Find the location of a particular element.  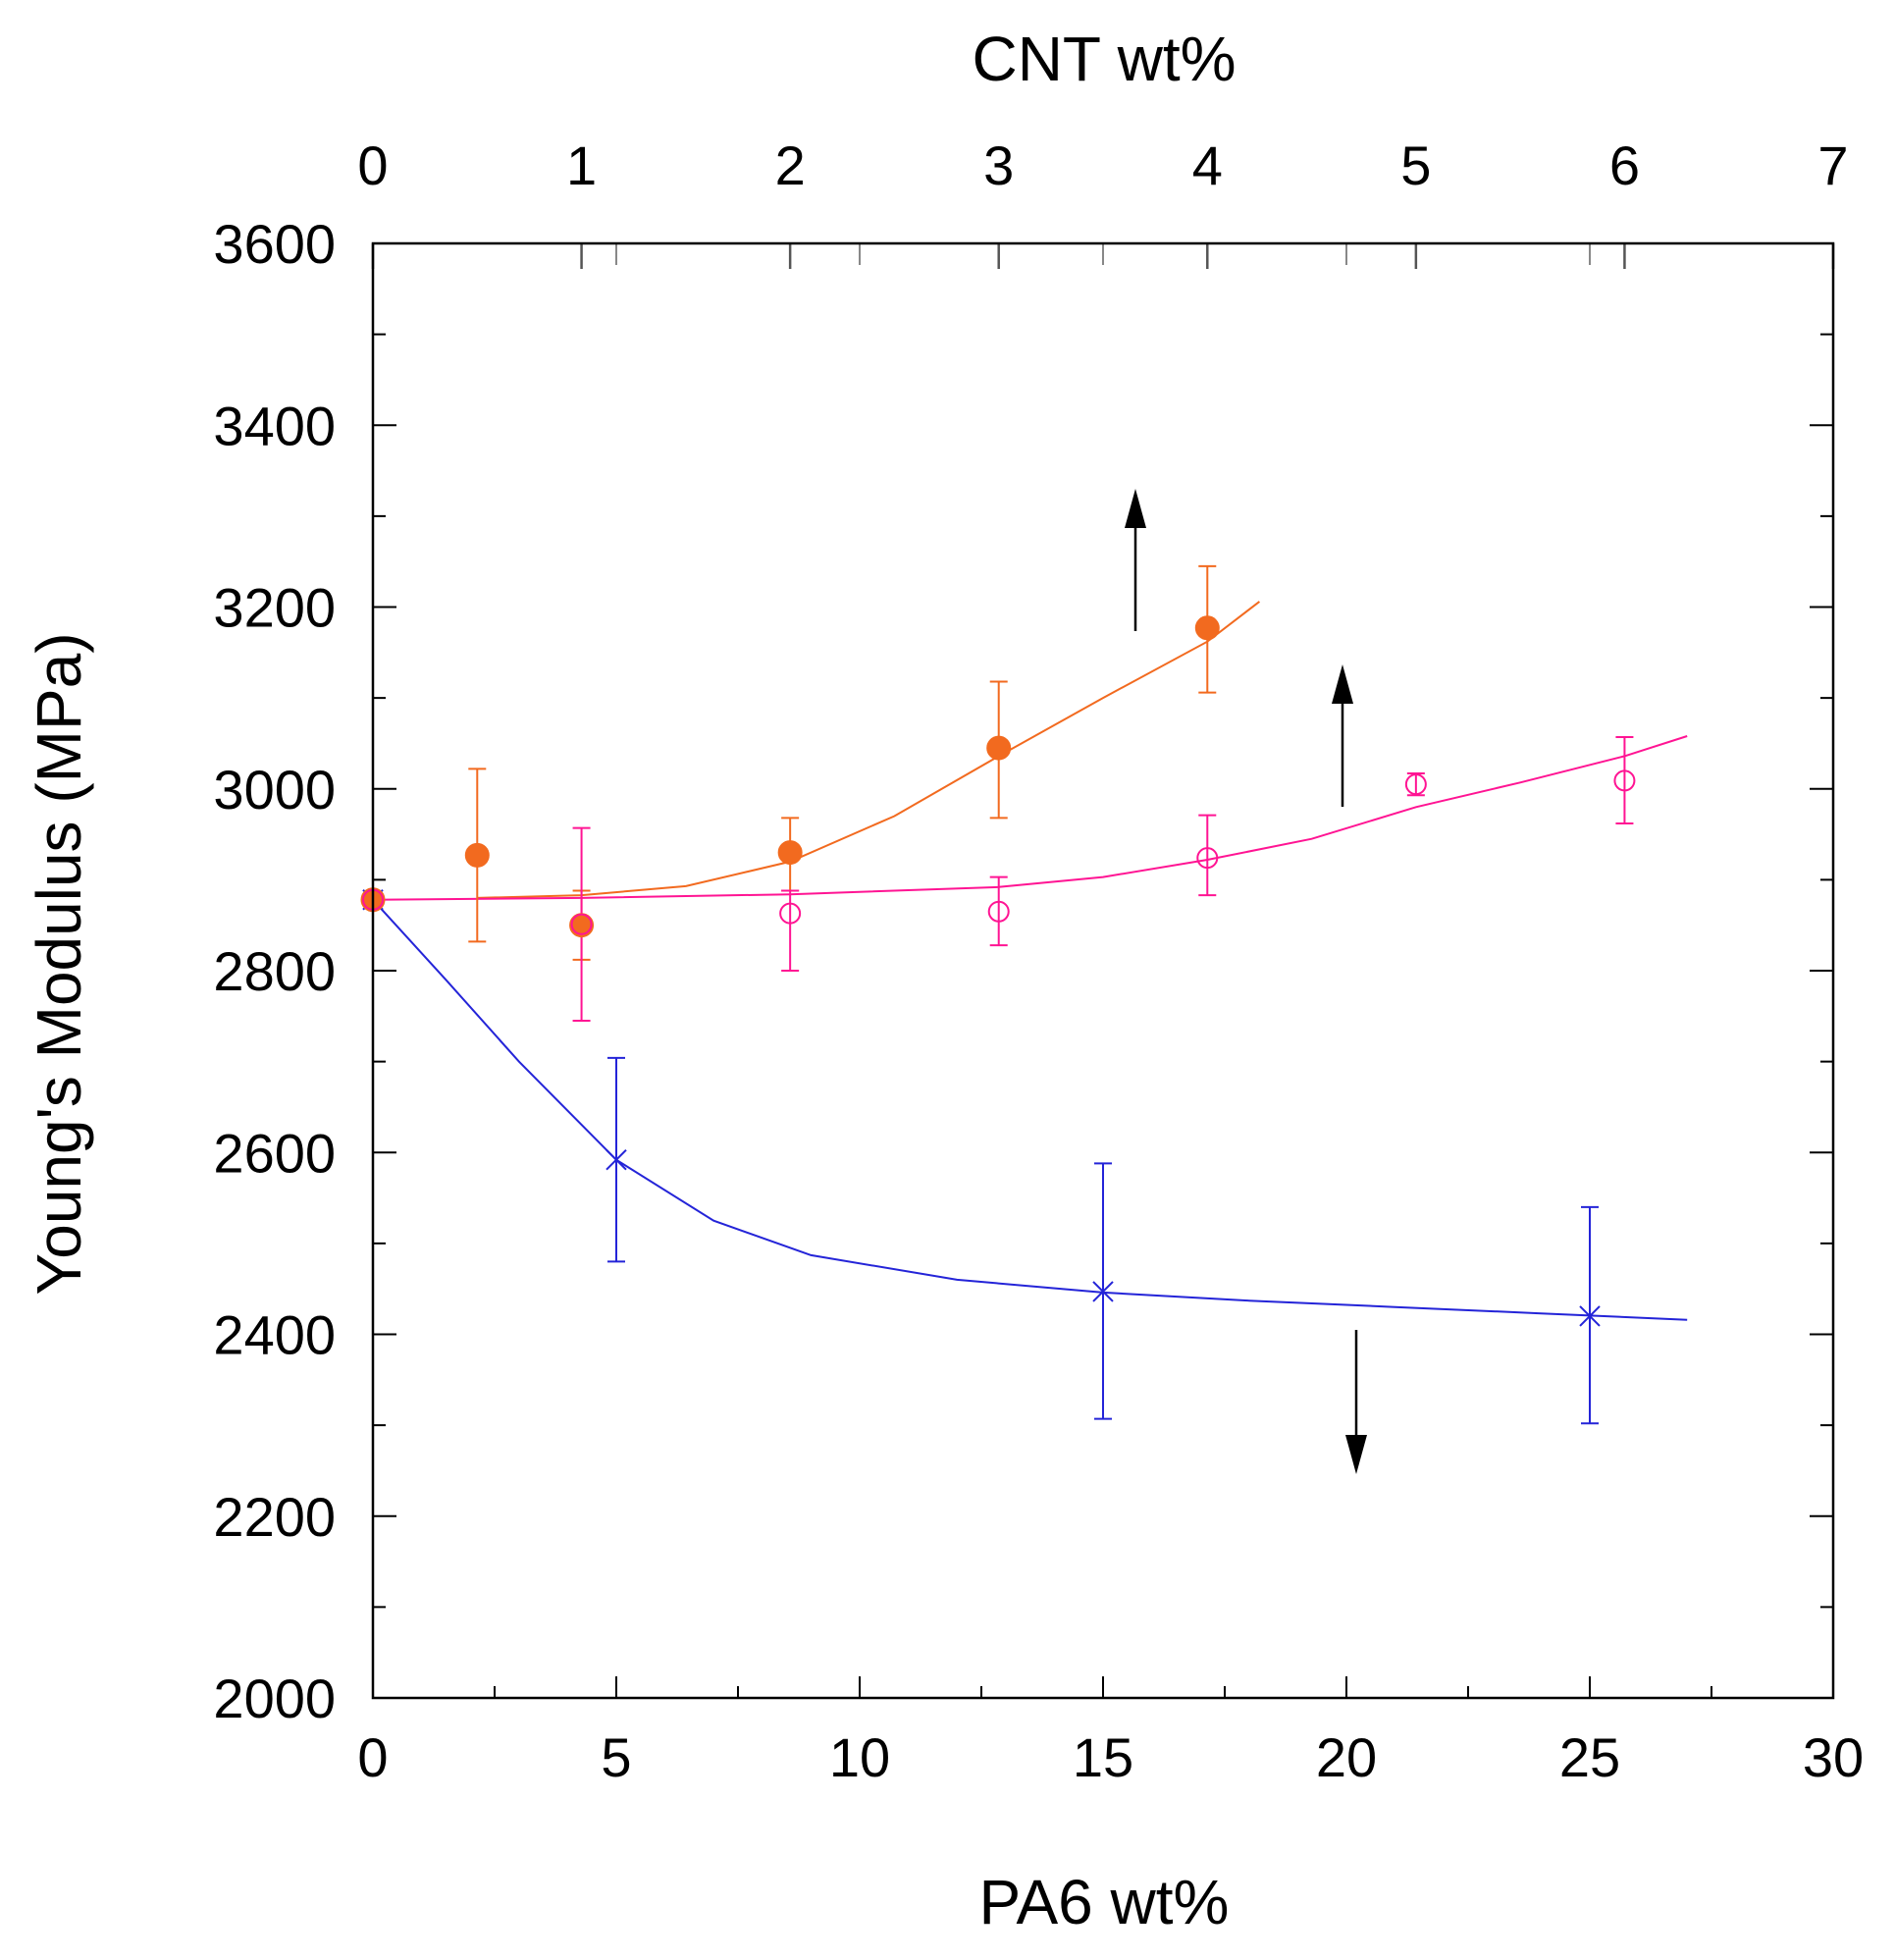

x-tick-label: 20 is located at coordinates (1346, 1757).